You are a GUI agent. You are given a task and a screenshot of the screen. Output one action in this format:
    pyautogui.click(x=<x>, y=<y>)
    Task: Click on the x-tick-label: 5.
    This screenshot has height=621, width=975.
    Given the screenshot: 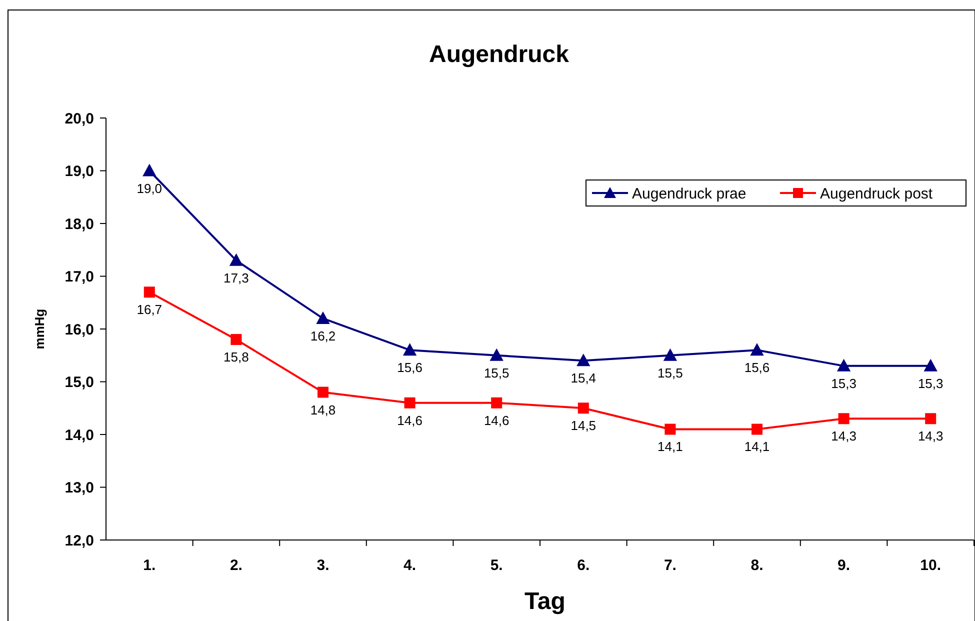 What is the action you would take?
    pyautogui.click(x=496, y=565)
    